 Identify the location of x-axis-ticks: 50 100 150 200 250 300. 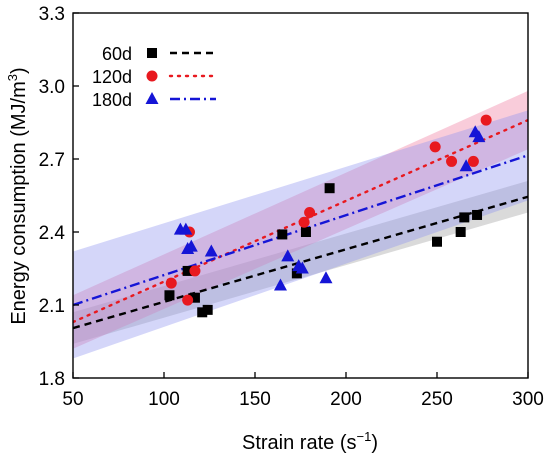
(303, 391).